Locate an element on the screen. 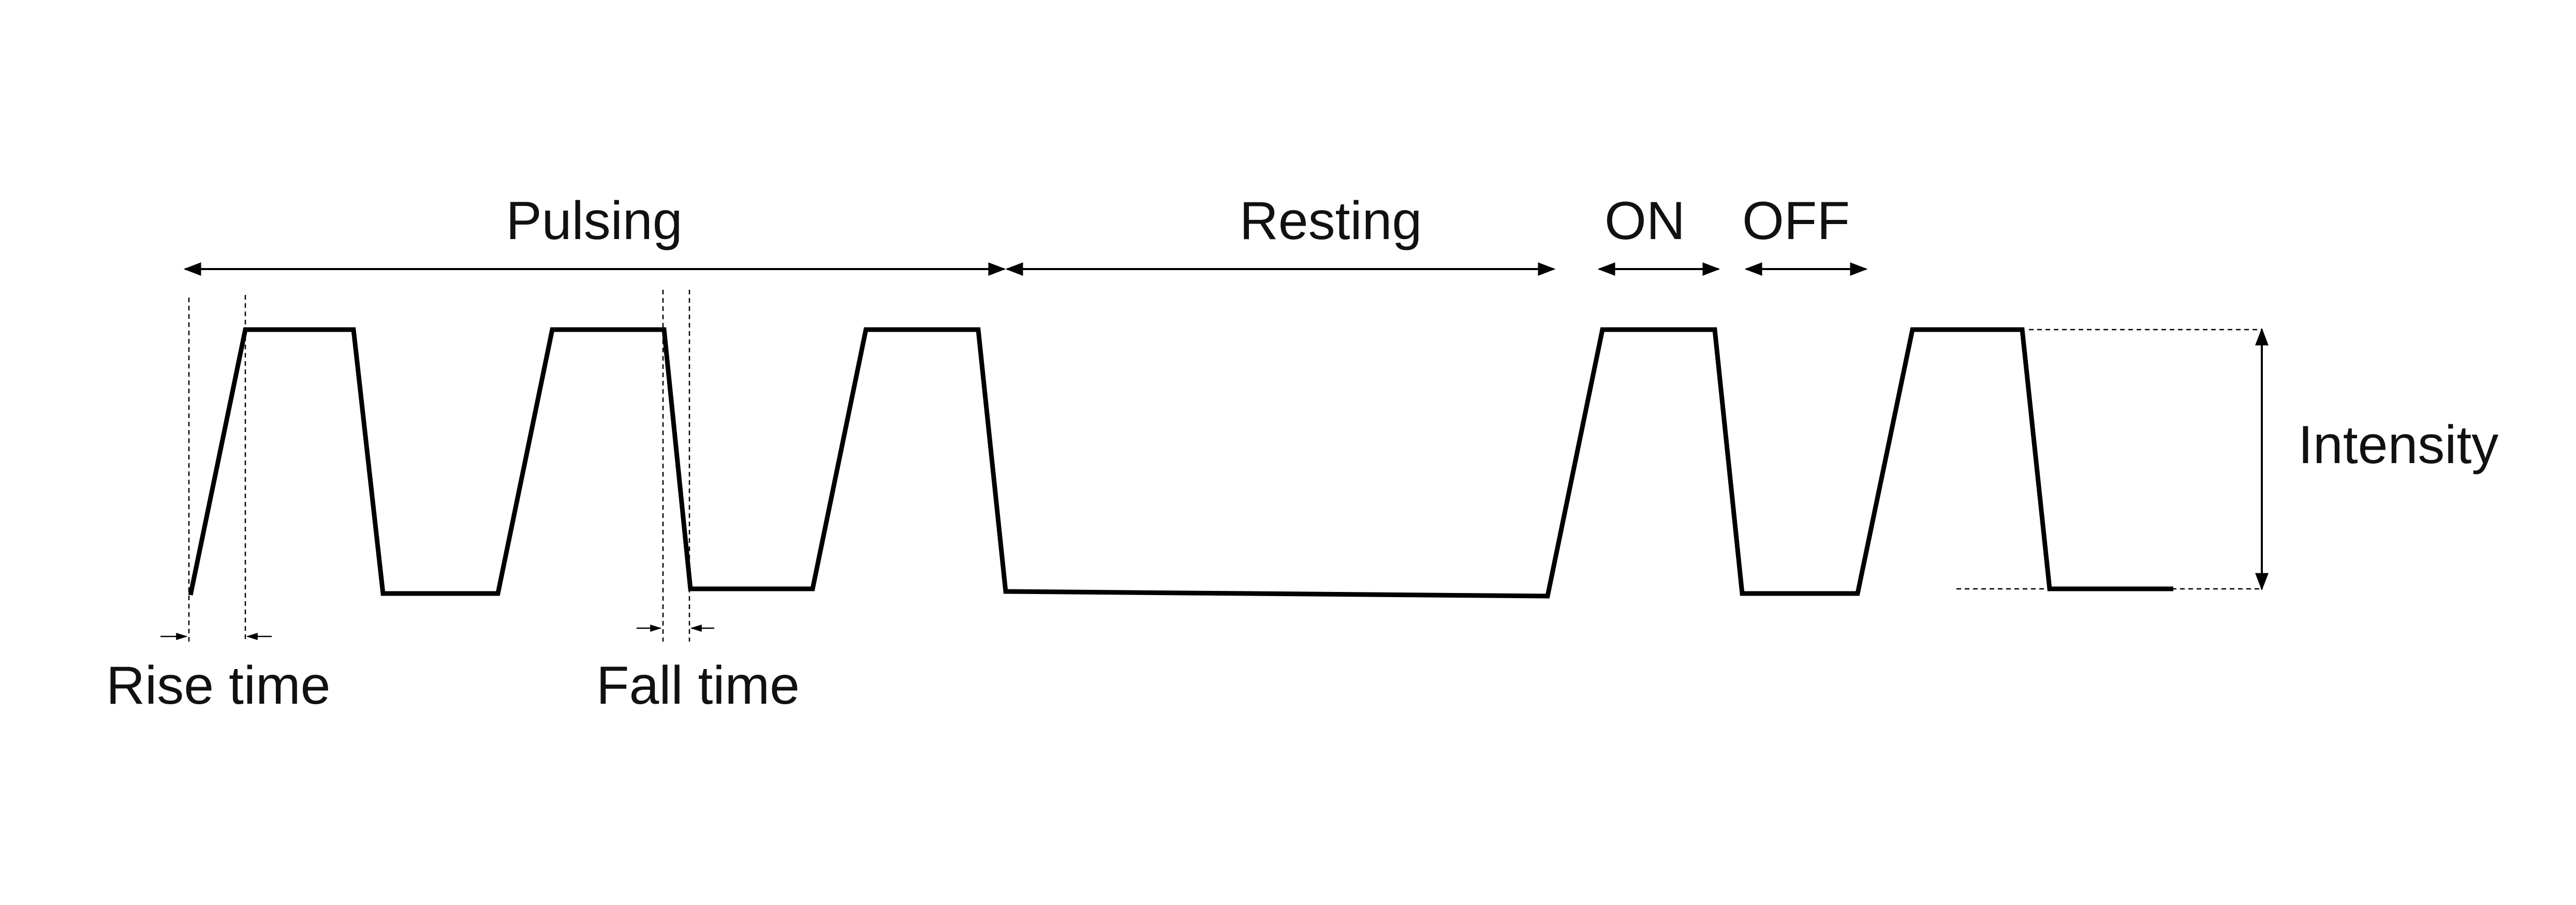 The width and height of the screenshot is (2576, 905). resting-label: Resting is located at coordinates (1331, 221).